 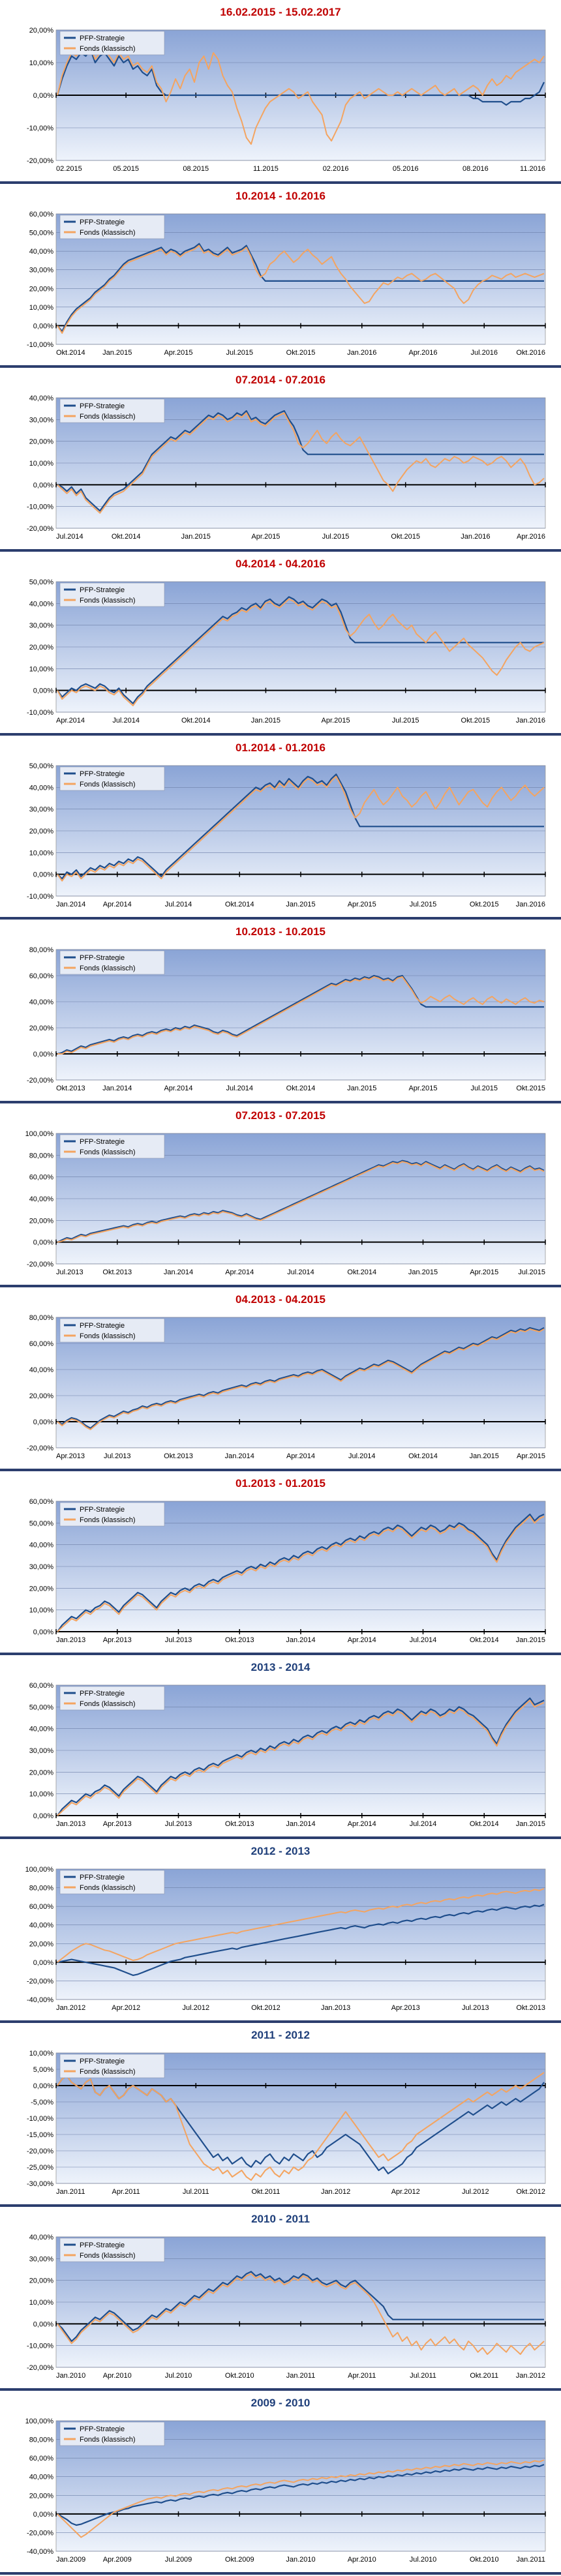 What do you see at coordinates (117, 2376) in the screenshot?
I see `x-tick-label: Apr.2010` at bounding box center [117, 2376].